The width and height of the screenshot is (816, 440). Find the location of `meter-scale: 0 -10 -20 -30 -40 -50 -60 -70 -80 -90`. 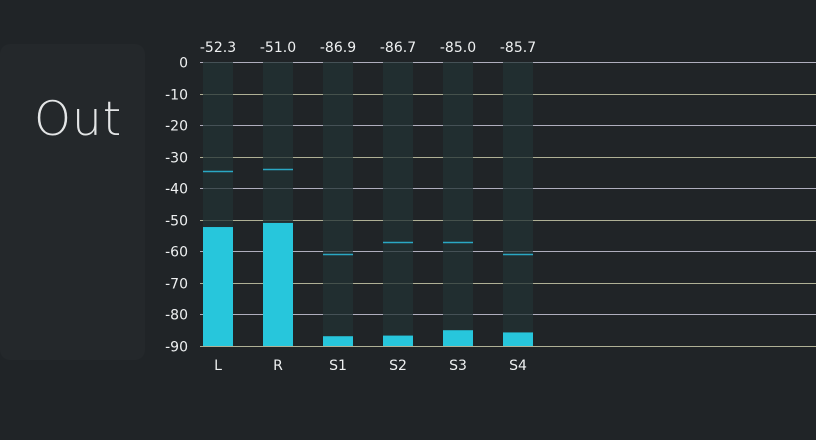

meter-scale: 0 -10 -20 -30 -40 -50 -60 -70 -80 -90 is located at coordinates (176, 206).